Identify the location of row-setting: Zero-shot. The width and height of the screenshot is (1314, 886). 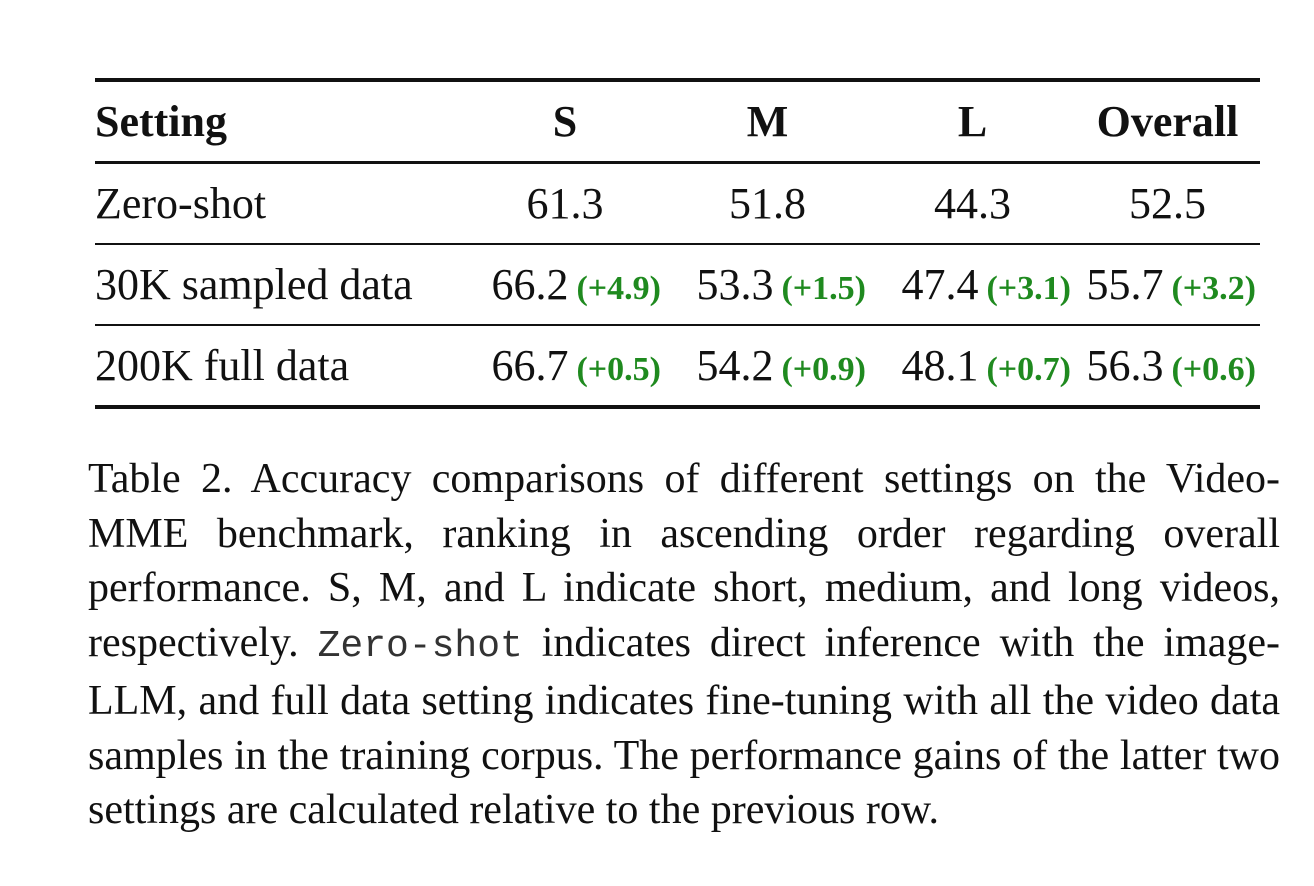
(181, 203).